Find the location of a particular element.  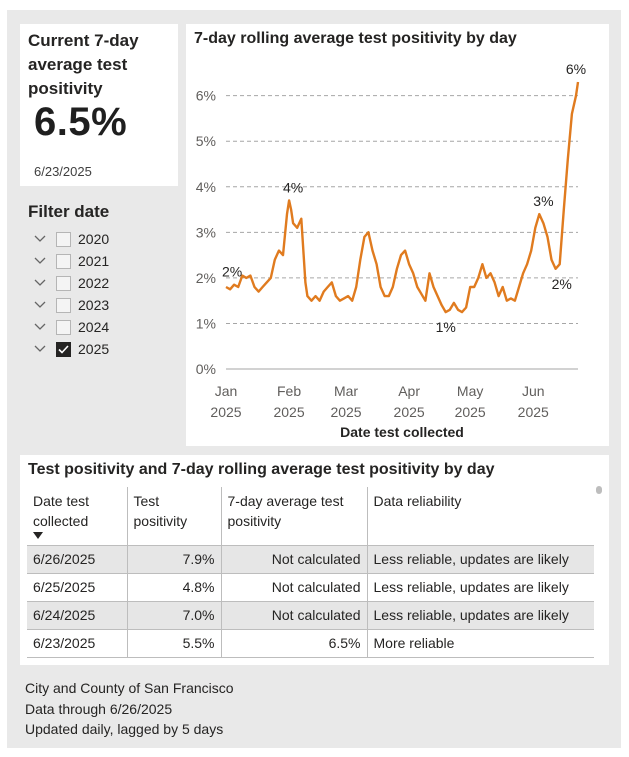

filter-slicer: Filter date 2020 2021 2022 2023 2024 is located at coordinates (99, 321).